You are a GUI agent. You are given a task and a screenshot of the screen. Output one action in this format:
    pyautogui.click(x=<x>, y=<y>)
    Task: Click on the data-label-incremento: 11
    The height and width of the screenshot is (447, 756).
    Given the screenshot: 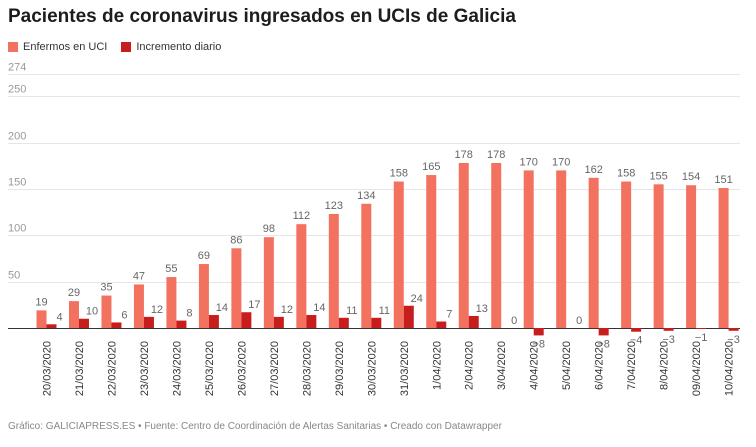 What is the action you would take?
    pyautogui.click(x=384, y=311)
    